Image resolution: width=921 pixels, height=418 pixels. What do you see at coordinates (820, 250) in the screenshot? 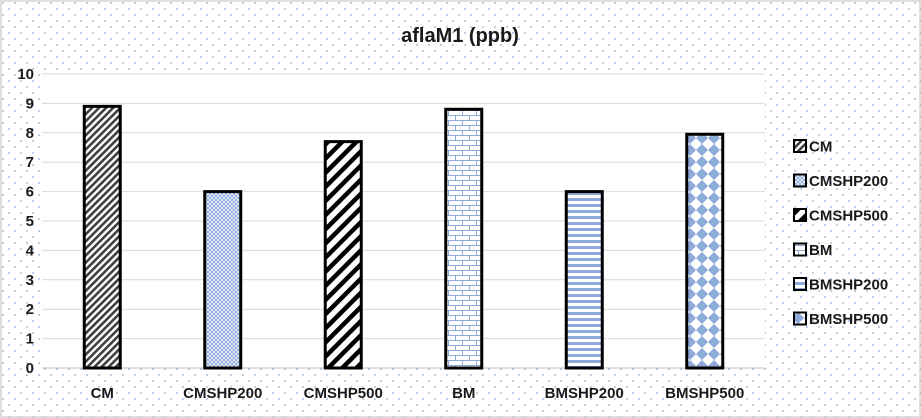
I see `legend-entry: BM` at bounding box center [820, 250].